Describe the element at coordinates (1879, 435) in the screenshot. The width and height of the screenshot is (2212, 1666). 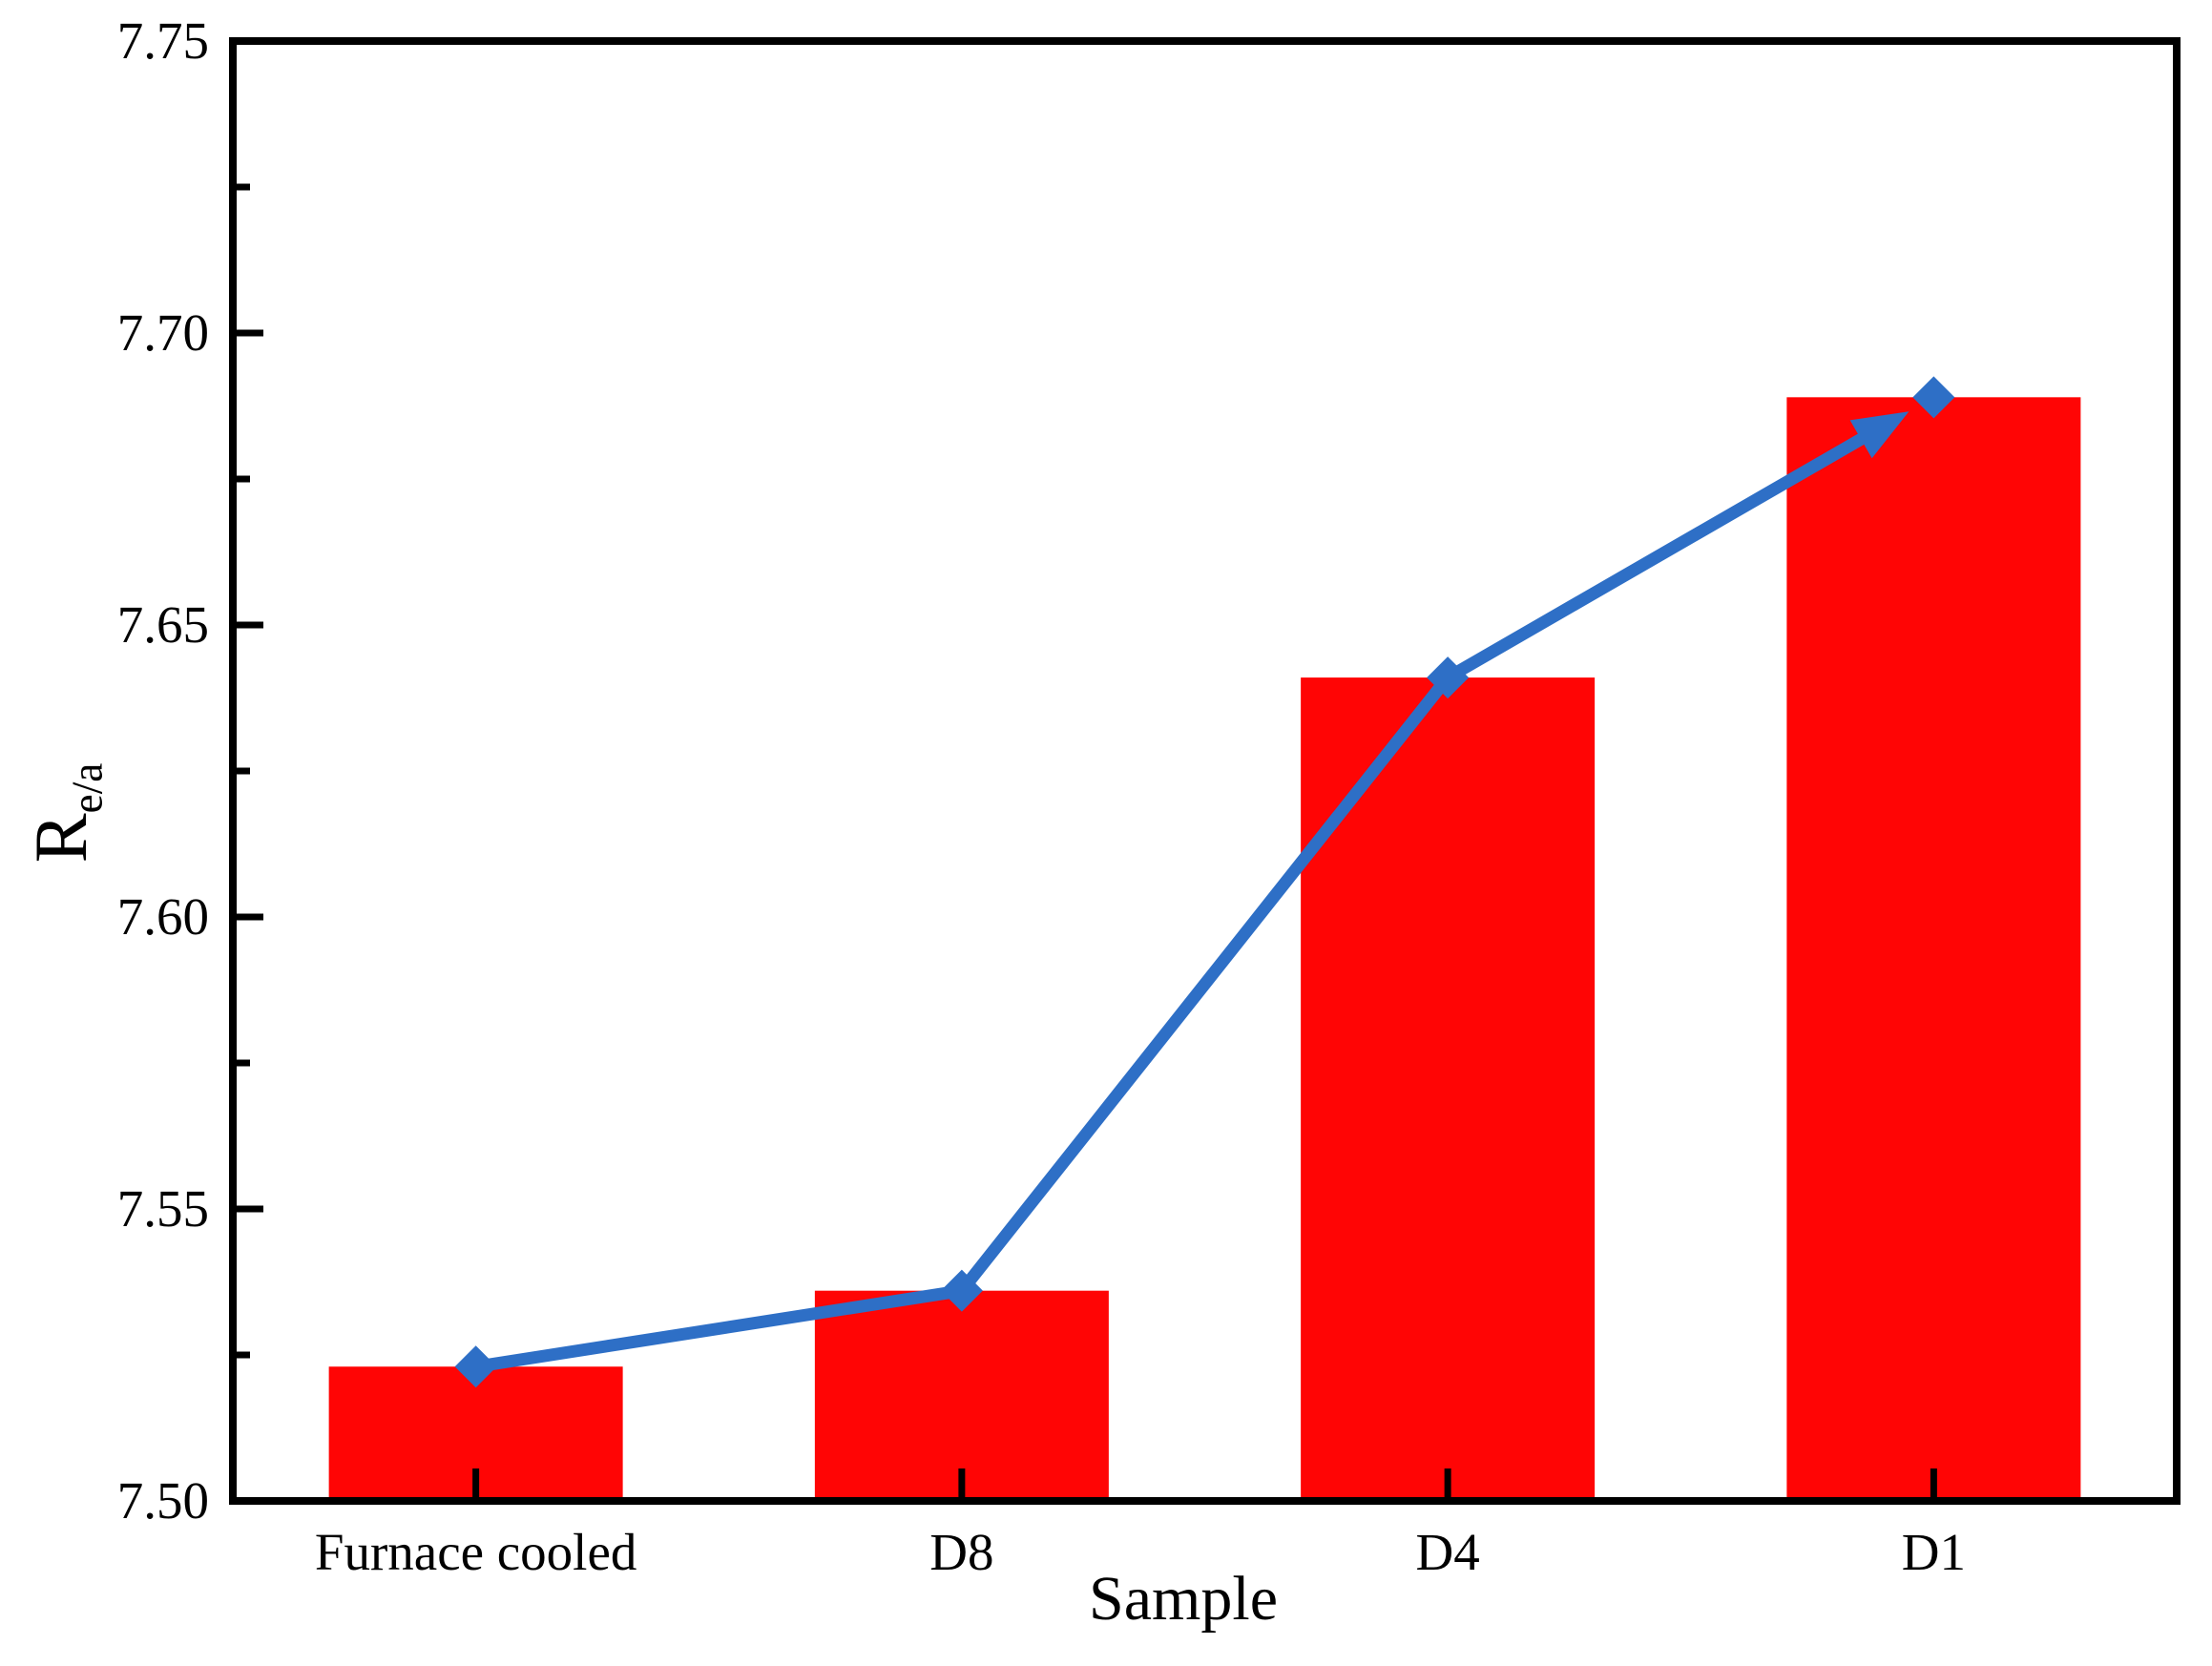
I see `line-arrowhead` at that location.